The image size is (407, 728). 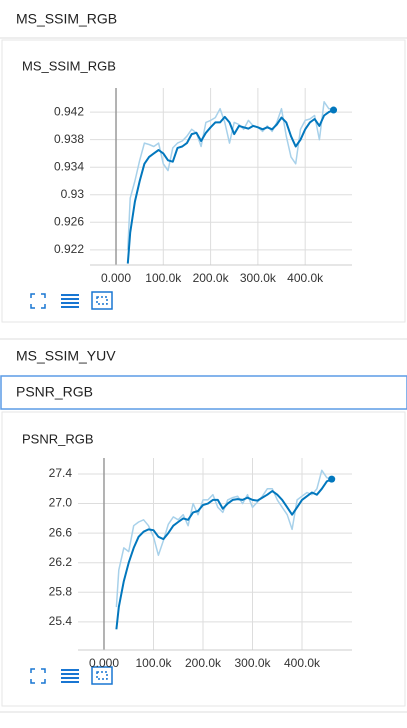 What do you see at coordinates (69, 249) in the screenshot?
I see `y-tick-label: 0.922` at bounding box center [69, 249].